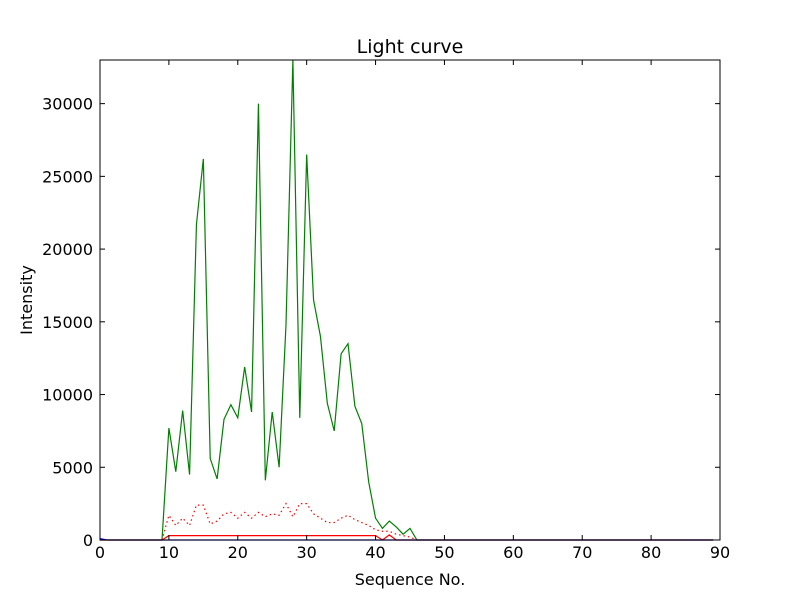 This screenshot has height=600, width=800. Describe the element at coordinates (67, 104) in the screenshot. I see `y-tick-label: 30000` at that location.